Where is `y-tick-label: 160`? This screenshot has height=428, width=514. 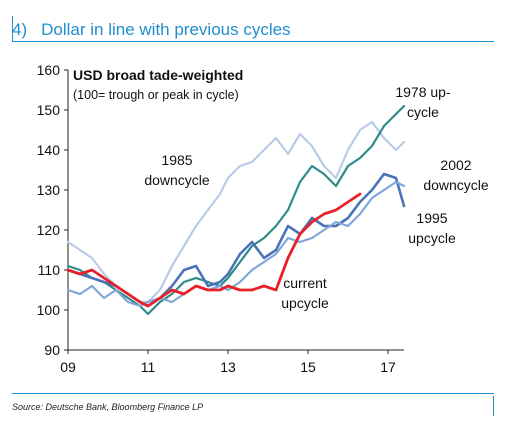 y-tick-label: 160 is located at coordinates (49, 70).